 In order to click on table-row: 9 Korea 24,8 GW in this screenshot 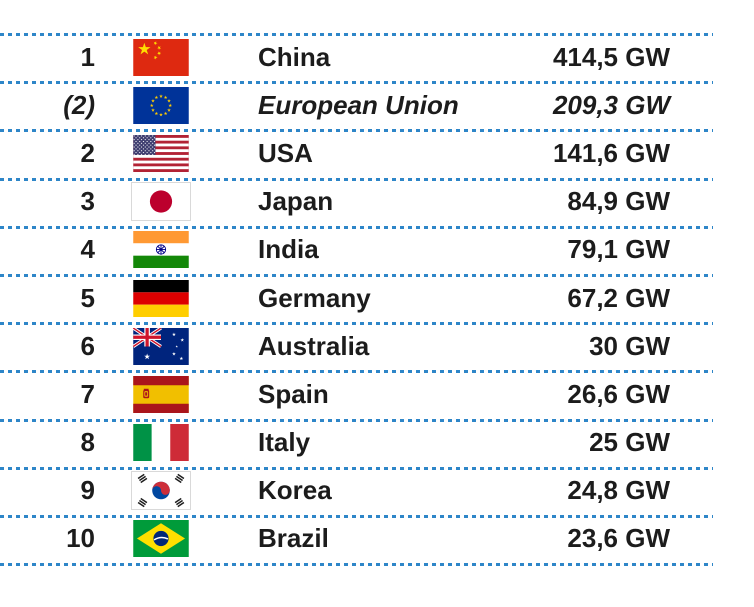, I will do `click(356, 490)`.